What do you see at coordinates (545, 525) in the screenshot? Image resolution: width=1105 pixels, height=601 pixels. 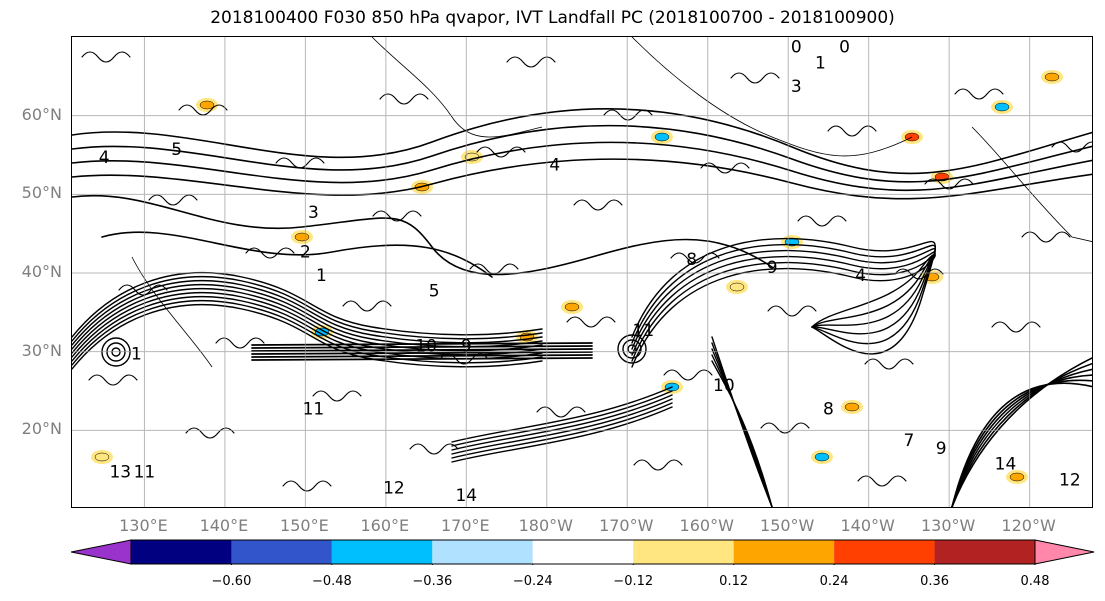 I see `lon-tick-label: 180°W` at bounding box center [545, 525].